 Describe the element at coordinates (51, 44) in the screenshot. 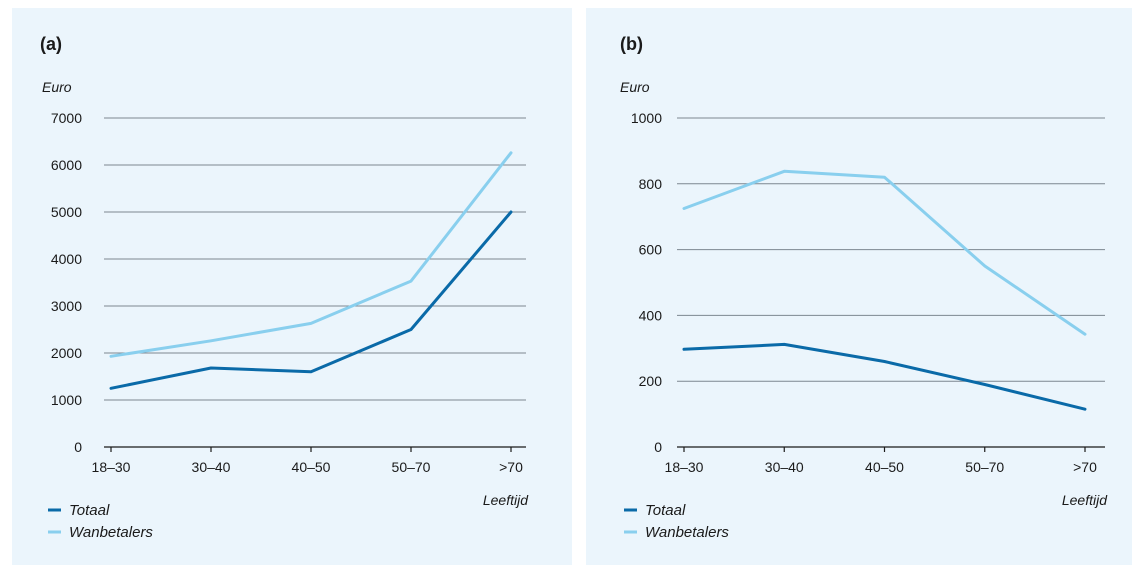

I see `chart-title: (a)` at that location.